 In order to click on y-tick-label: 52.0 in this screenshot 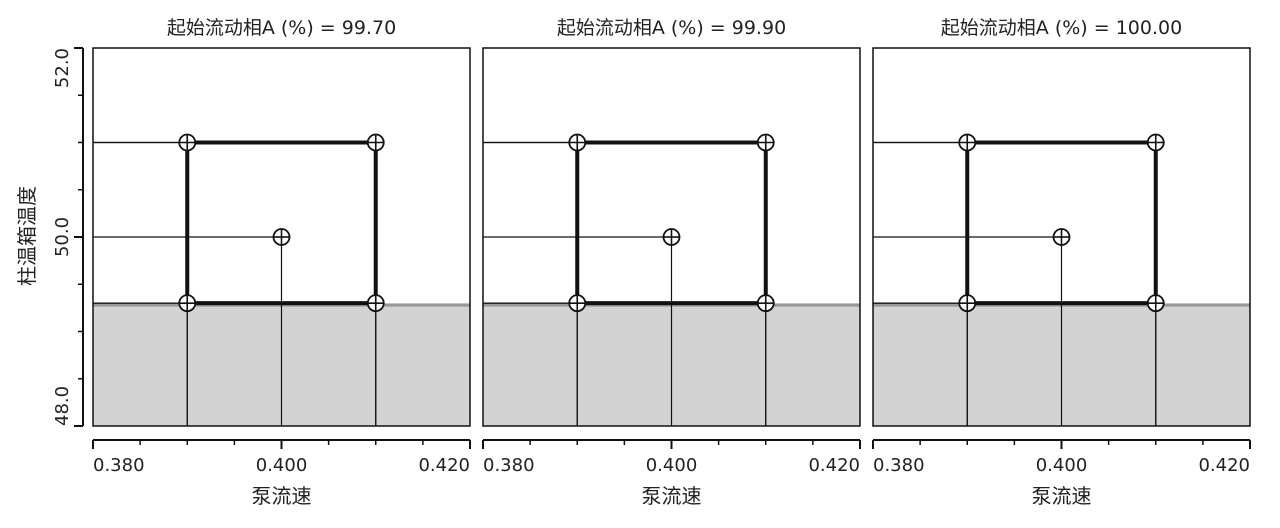, I will do `click(62, 68)`.